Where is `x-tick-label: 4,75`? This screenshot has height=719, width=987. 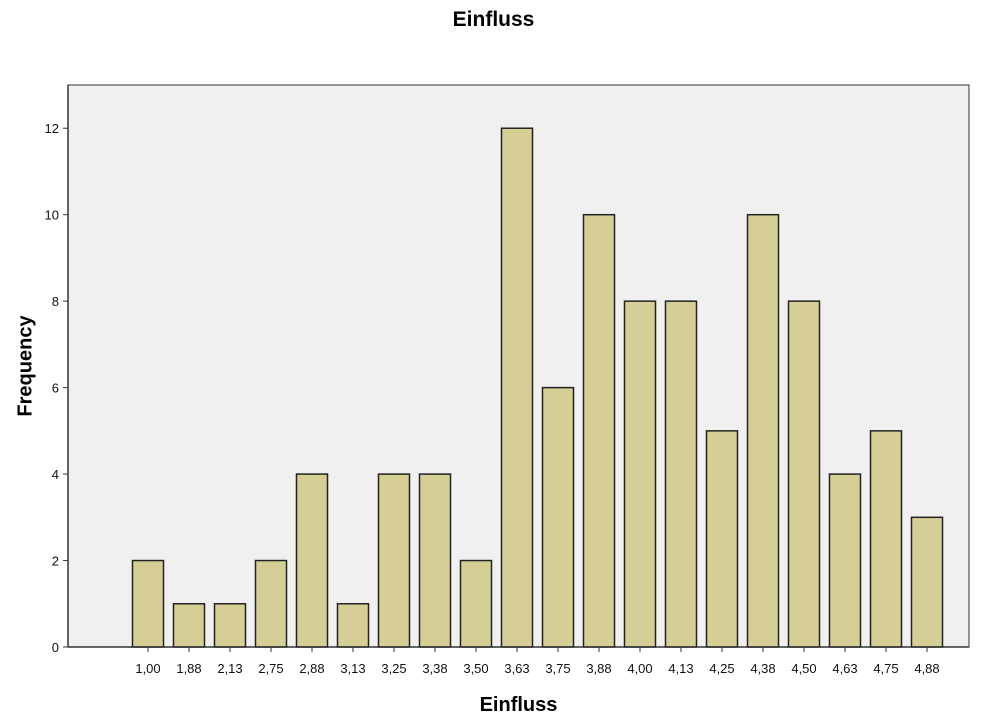
x-tick-label: 4,75 is located at coordinates (885, 668).